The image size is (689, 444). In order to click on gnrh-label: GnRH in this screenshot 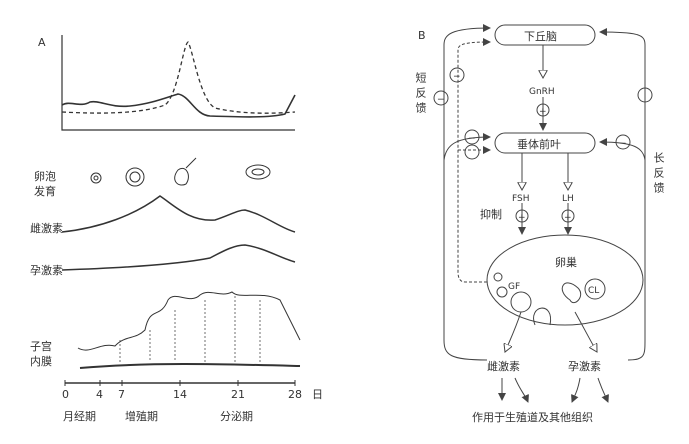, I will do `click(542, 92)`.